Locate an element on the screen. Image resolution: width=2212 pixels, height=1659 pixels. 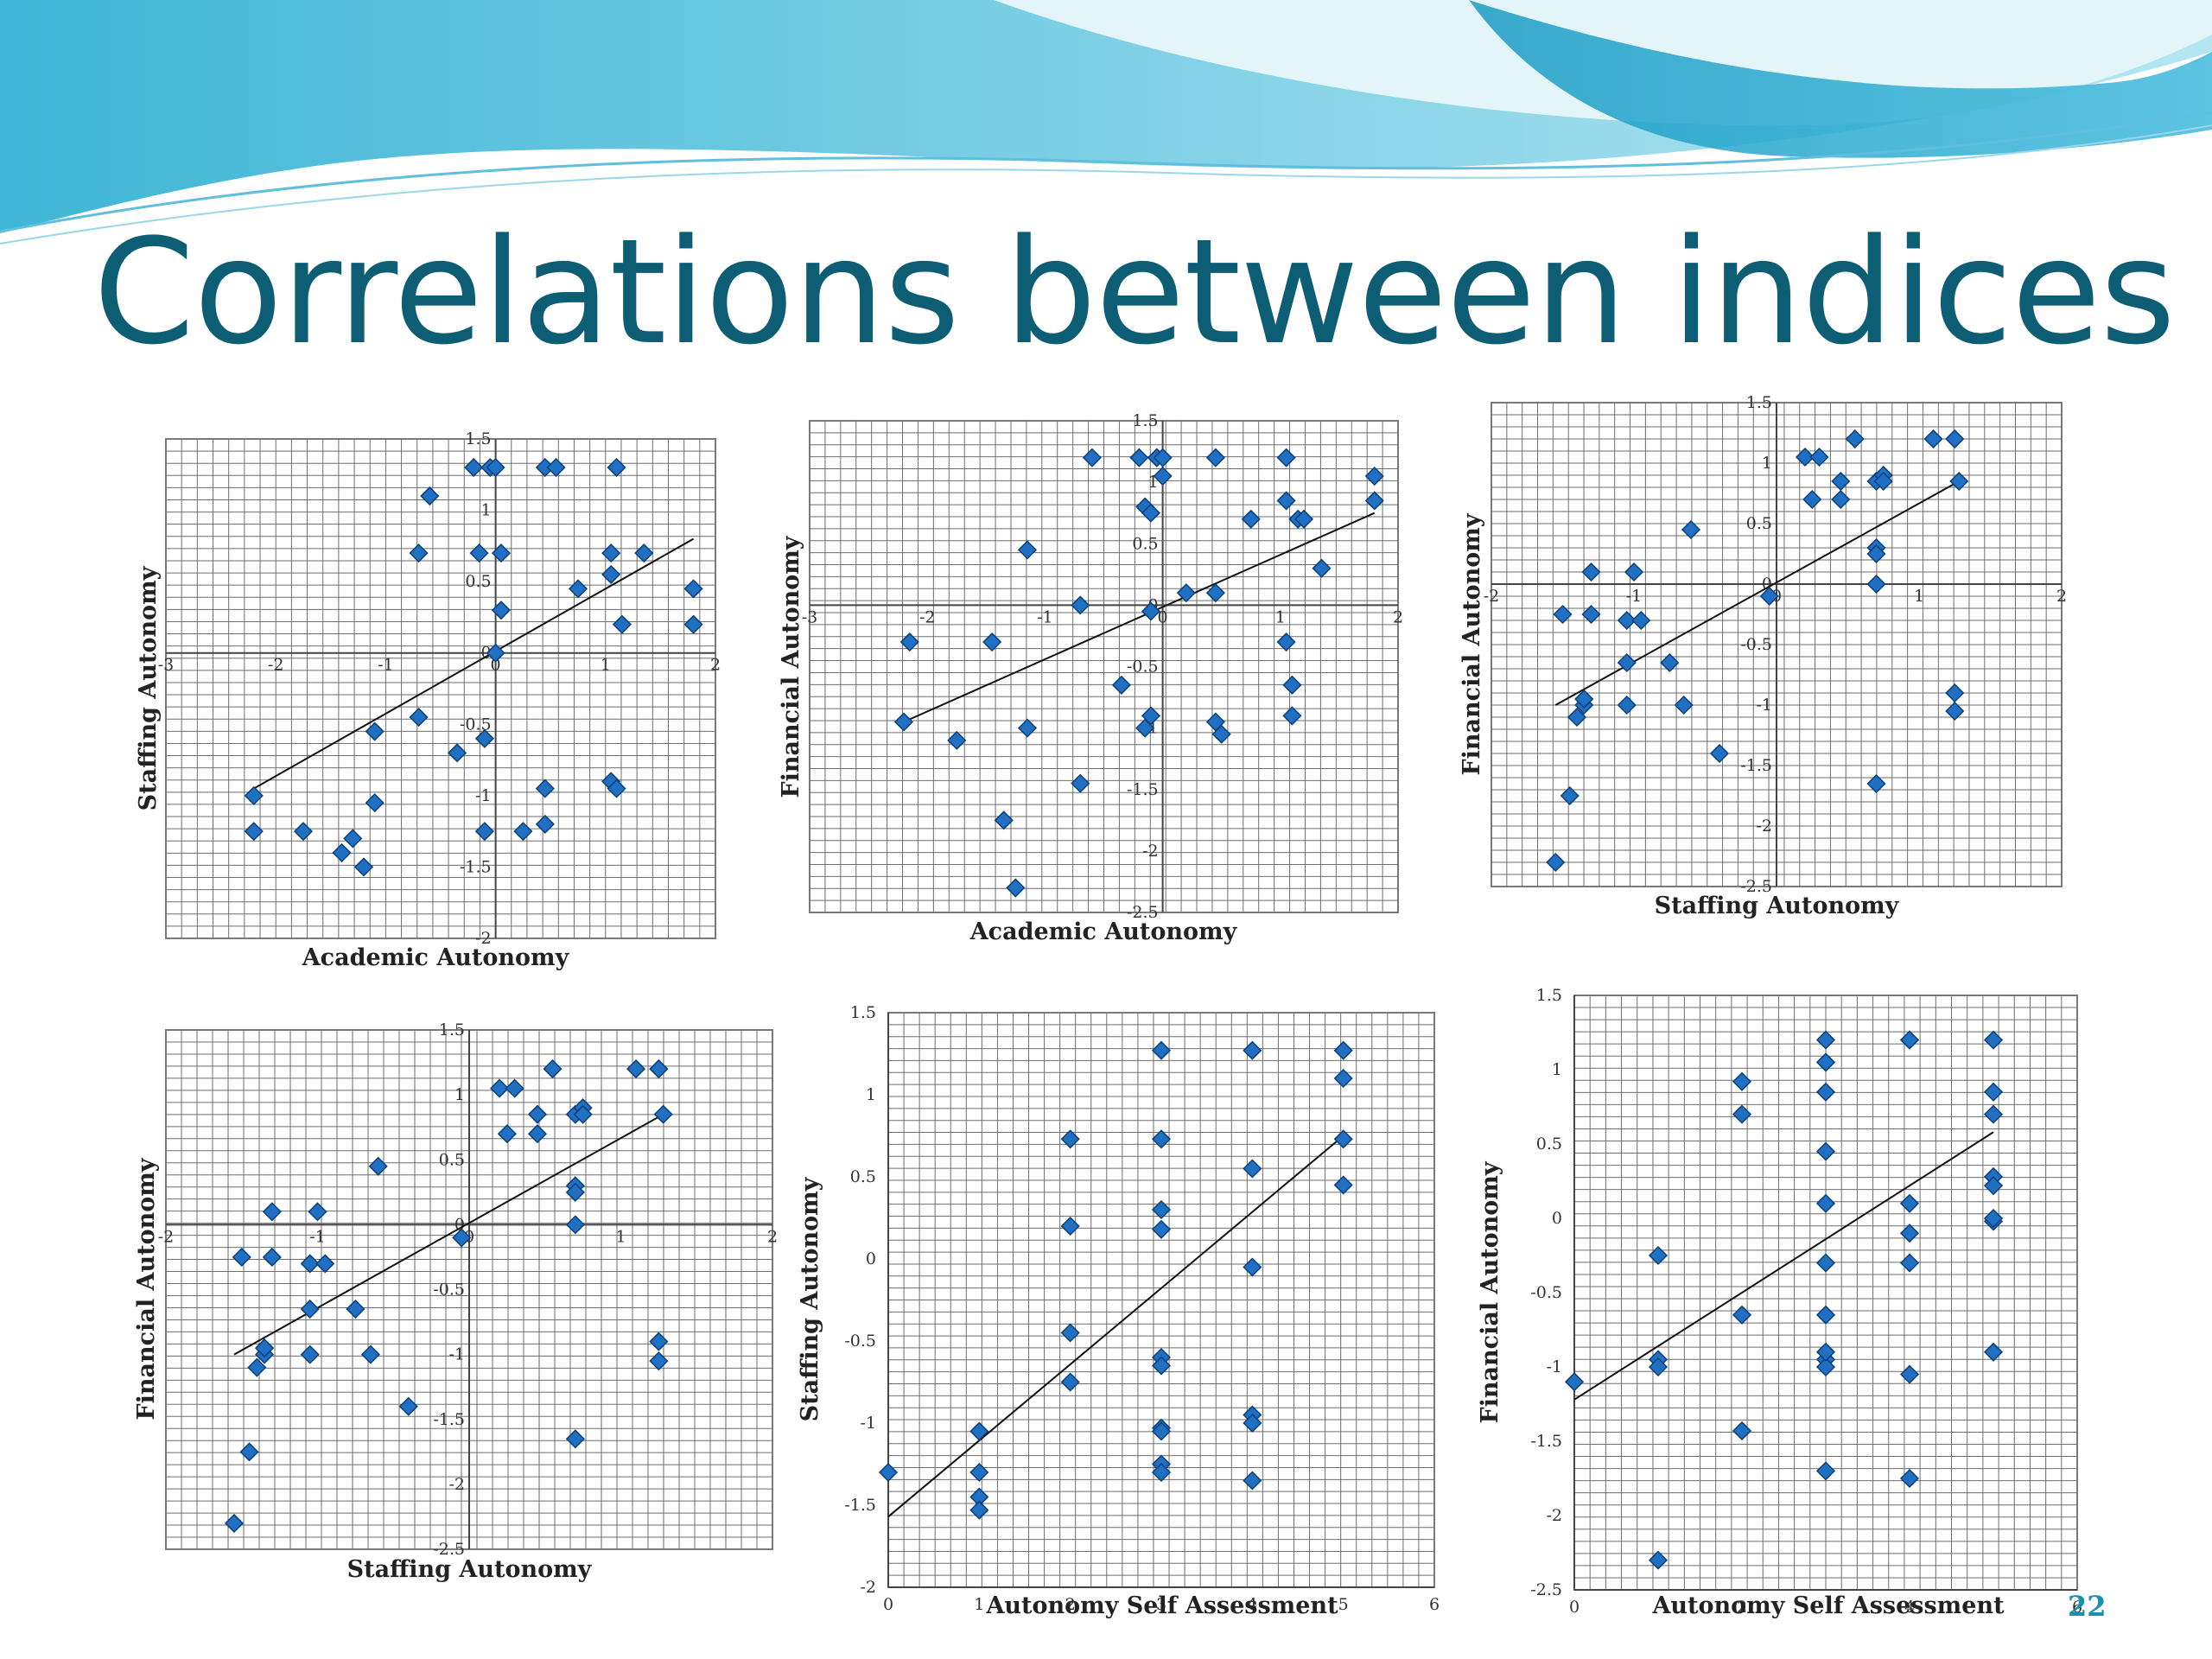
plot-area is located at coordinates (440, 688).